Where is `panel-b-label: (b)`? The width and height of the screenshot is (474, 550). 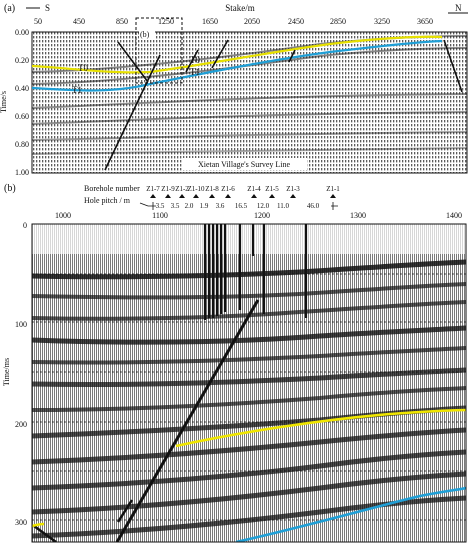 panel-b-label: (b) is located at coordinates (10, 188).